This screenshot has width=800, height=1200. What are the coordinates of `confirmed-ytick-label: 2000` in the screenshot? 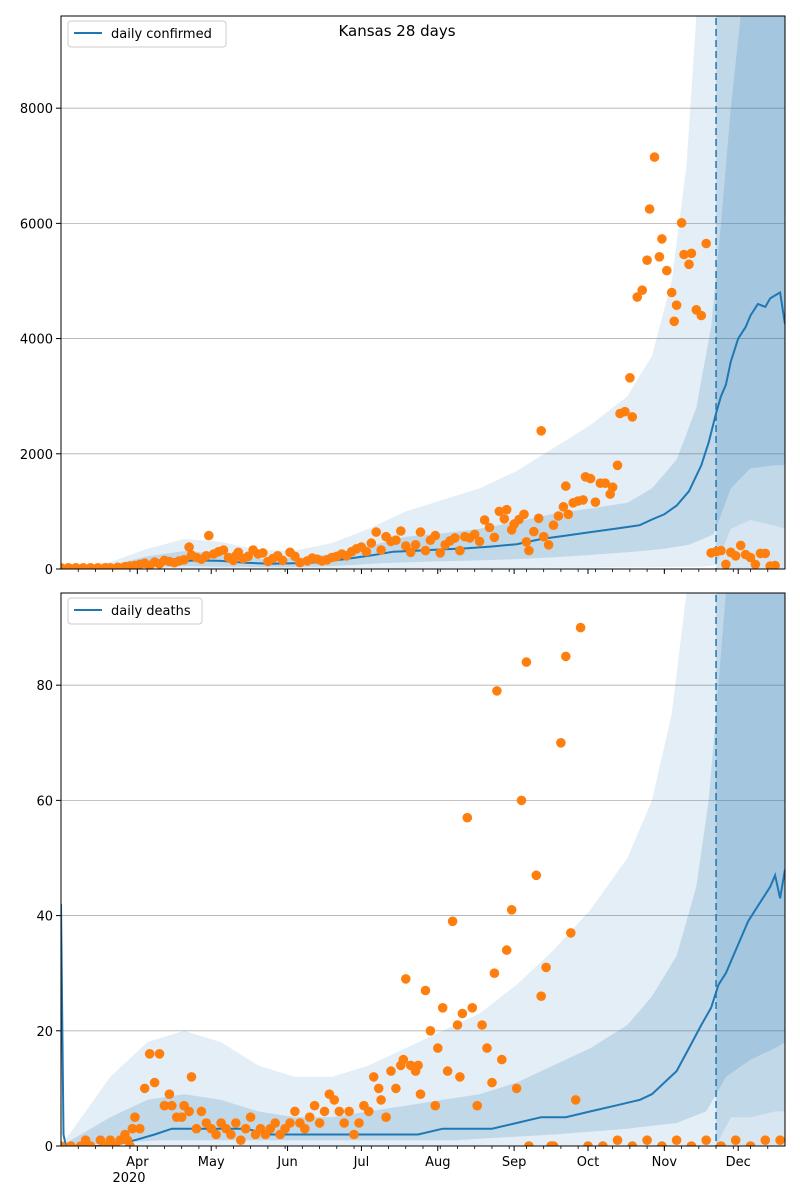 It's located at (36, 455).